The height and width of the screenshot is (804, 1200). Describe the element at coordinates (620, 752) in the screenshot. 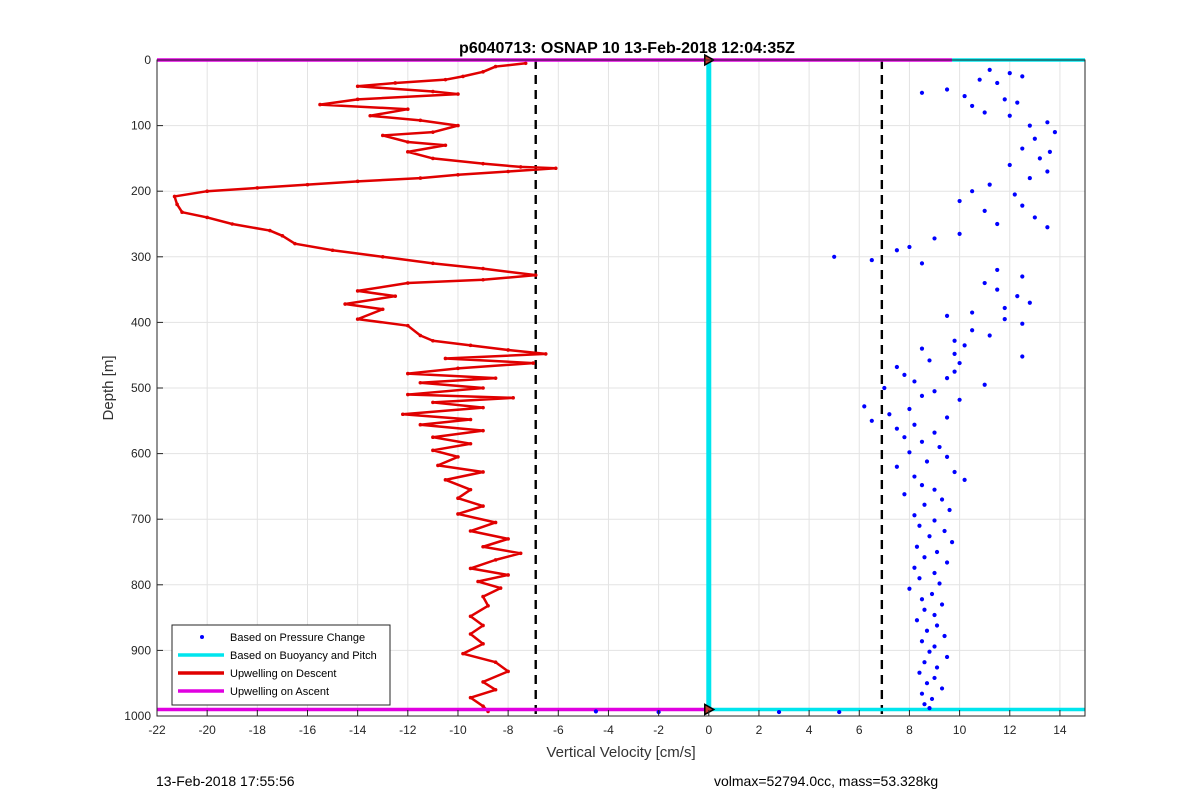

I see `x-axis-label: Vertical Velocity [cm/s]` at that location.